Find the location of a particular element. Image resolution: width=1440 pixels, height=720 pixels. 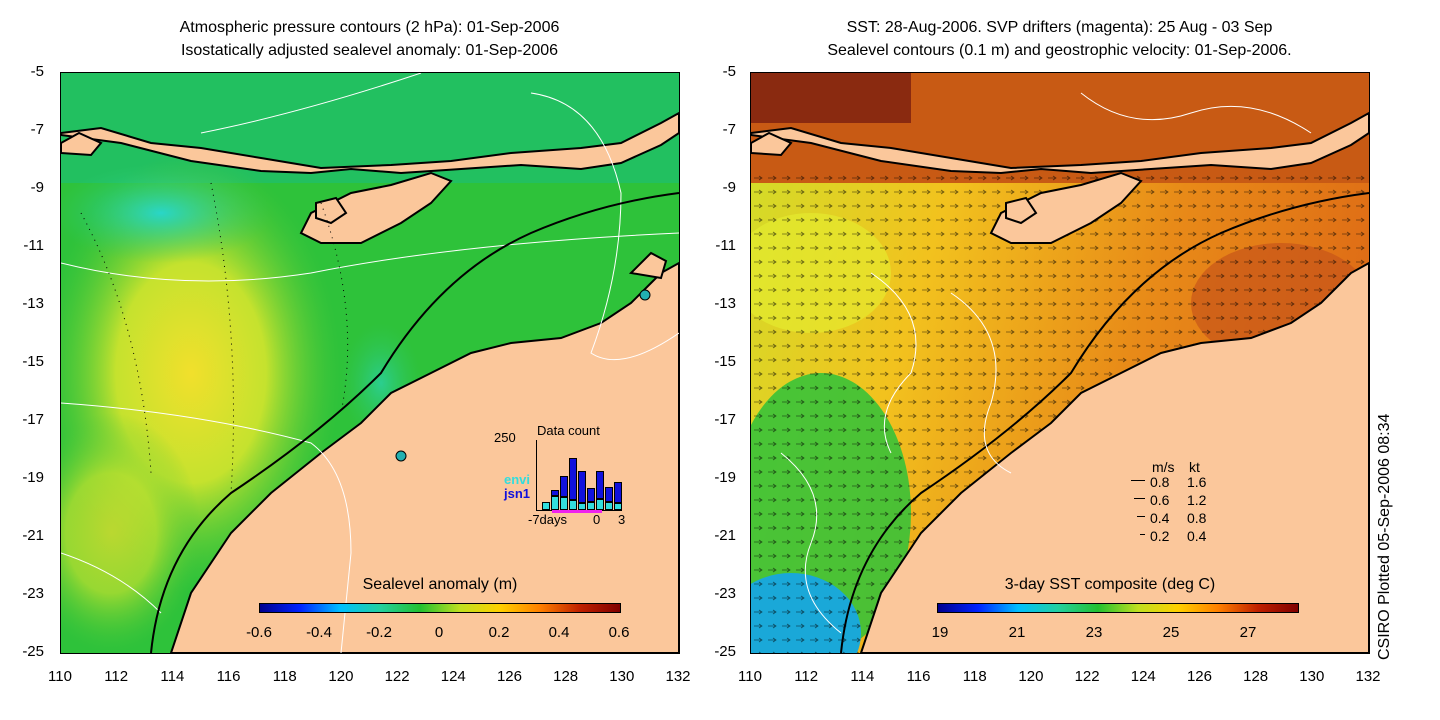

inset-xlabel-start: -7days is located at coordinates (548, 519).